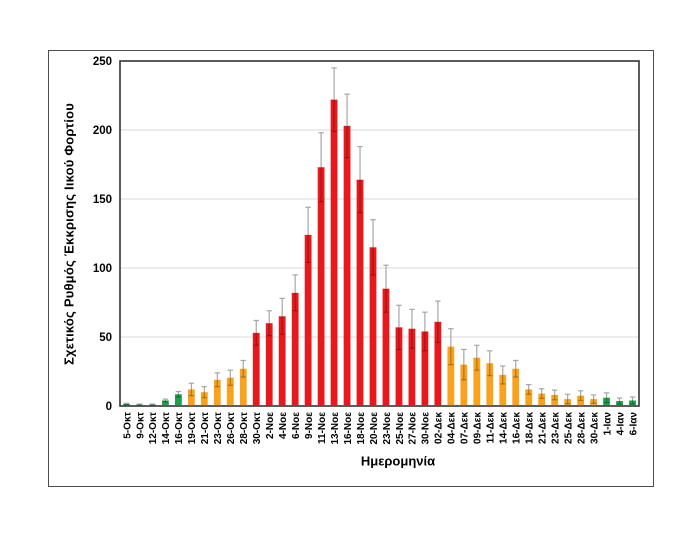 This screenshot has height=540, width=700. What do you see at coordinates (542, 399) in the screenshot?
I see `bar-21-Δεκ` at bounding box center [542, 399].